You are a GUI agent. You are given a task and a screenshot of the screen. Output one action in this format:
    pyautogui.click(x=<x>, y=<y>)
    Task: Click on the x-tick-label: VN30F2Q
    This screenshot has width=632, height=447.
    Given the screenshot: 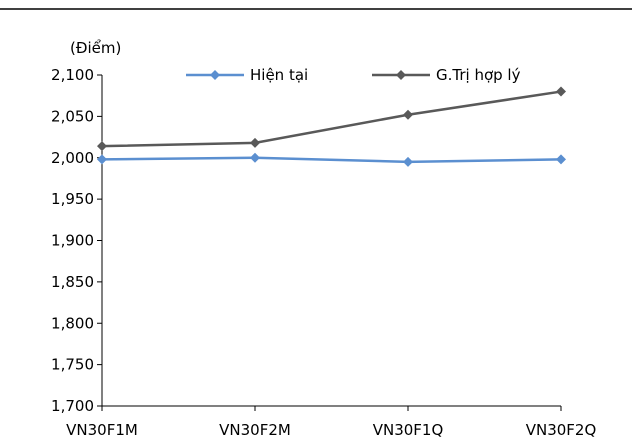 What is the action you would take?
    pyautogui.click(x=561, y=430)
    